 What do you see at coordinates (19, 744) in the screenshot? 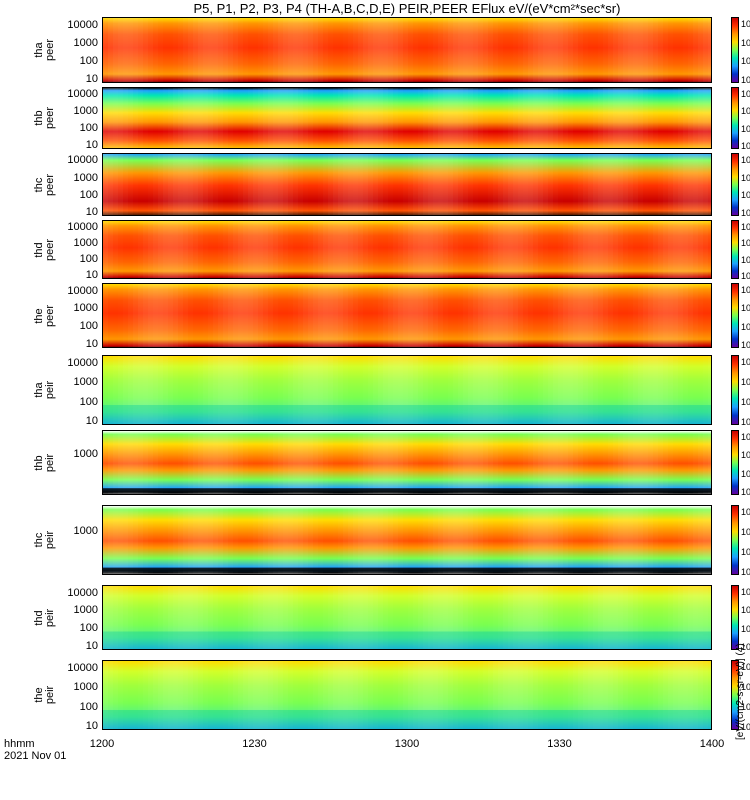
I see `x-axis-label: hhmm` at bounding box center [19, 744].